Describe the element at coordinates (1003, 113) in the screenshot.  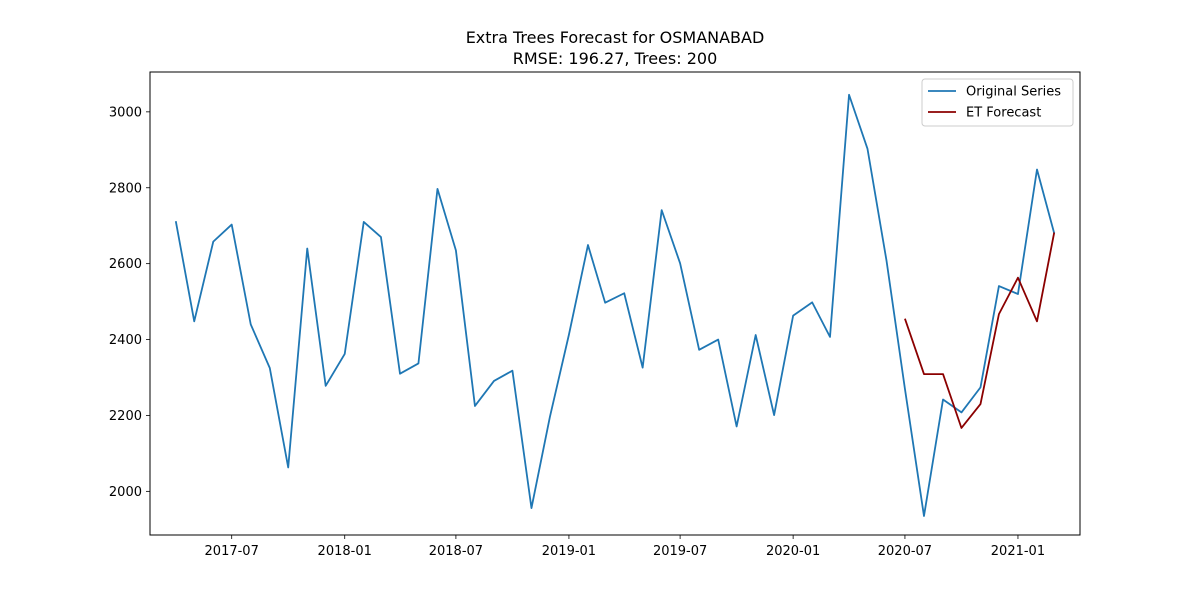
I see `legend-entry: ET Forecast` at that location.